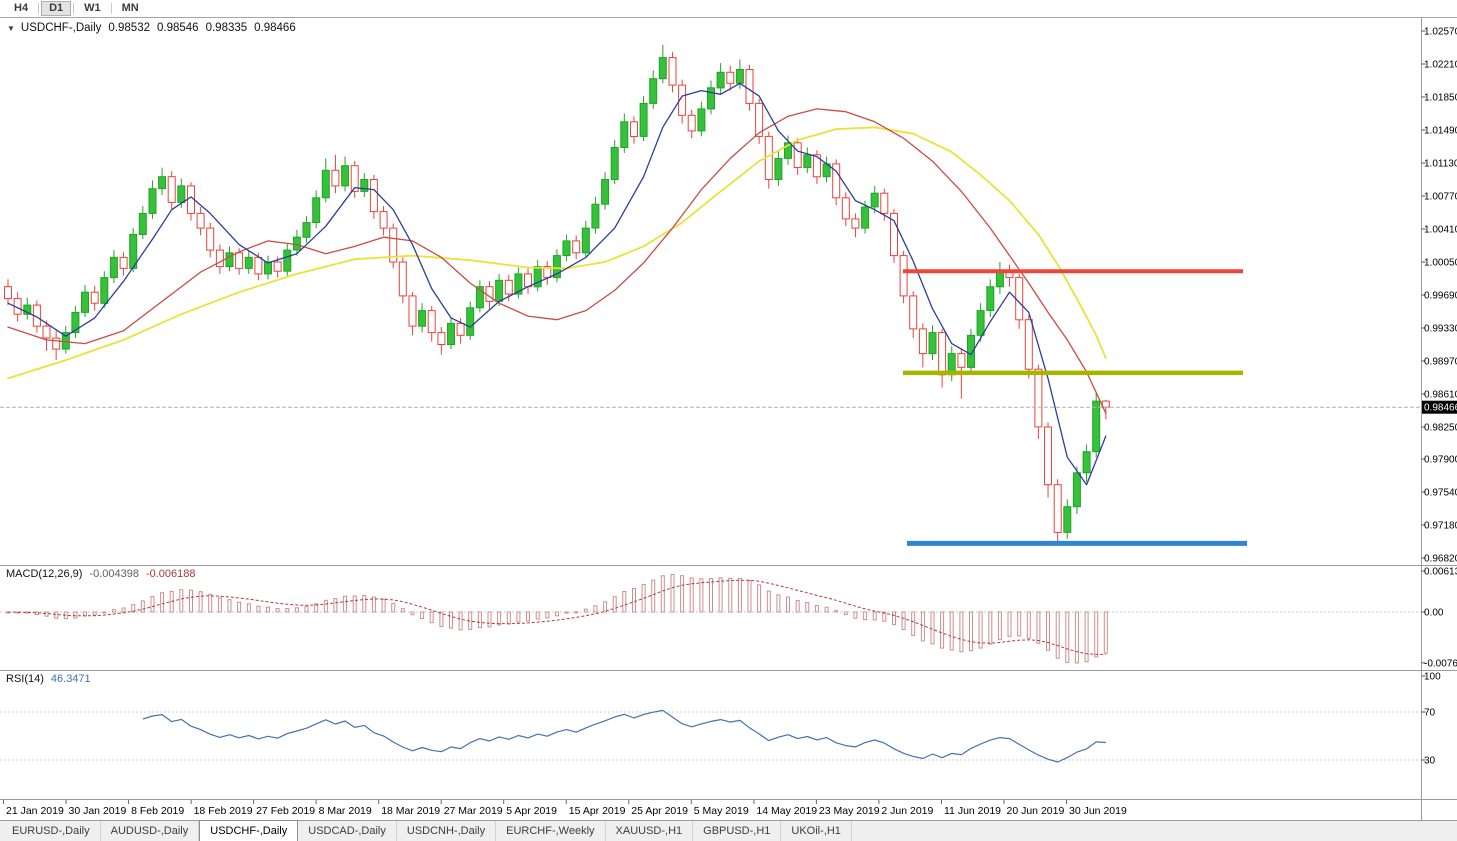 The height and width of the screenshot is (841, 1457). I want to click on date-axis-label: 5 May 2019, so click(721, 811).